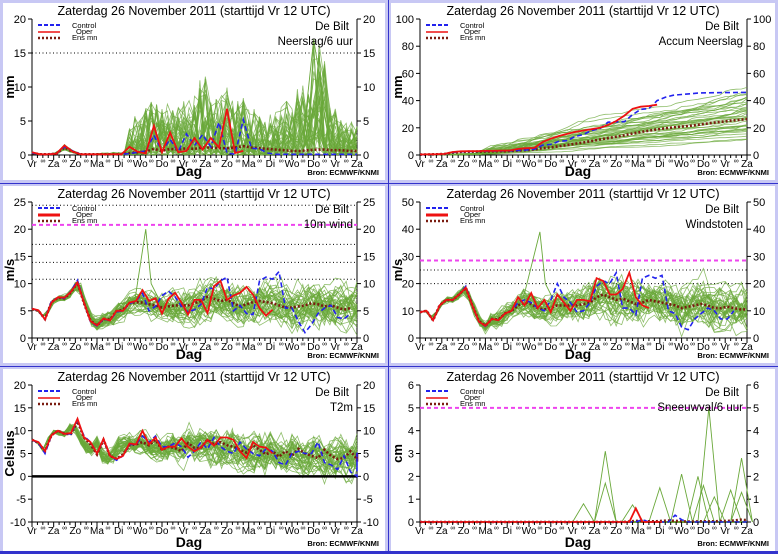 Image resolution: width=778 pixels, height=554 pixels. I want to click on y-tick-label-left: 4, so click(411, 432).